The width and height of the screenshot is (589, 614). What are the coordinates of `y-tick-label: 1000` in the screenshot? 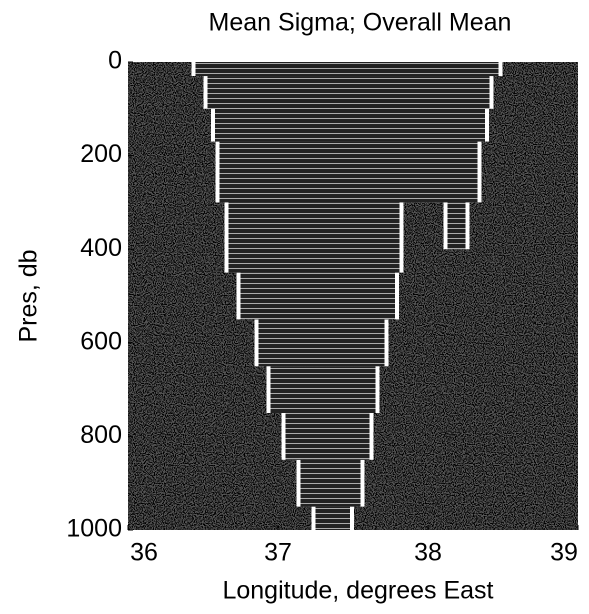 It's located at (94, 529).